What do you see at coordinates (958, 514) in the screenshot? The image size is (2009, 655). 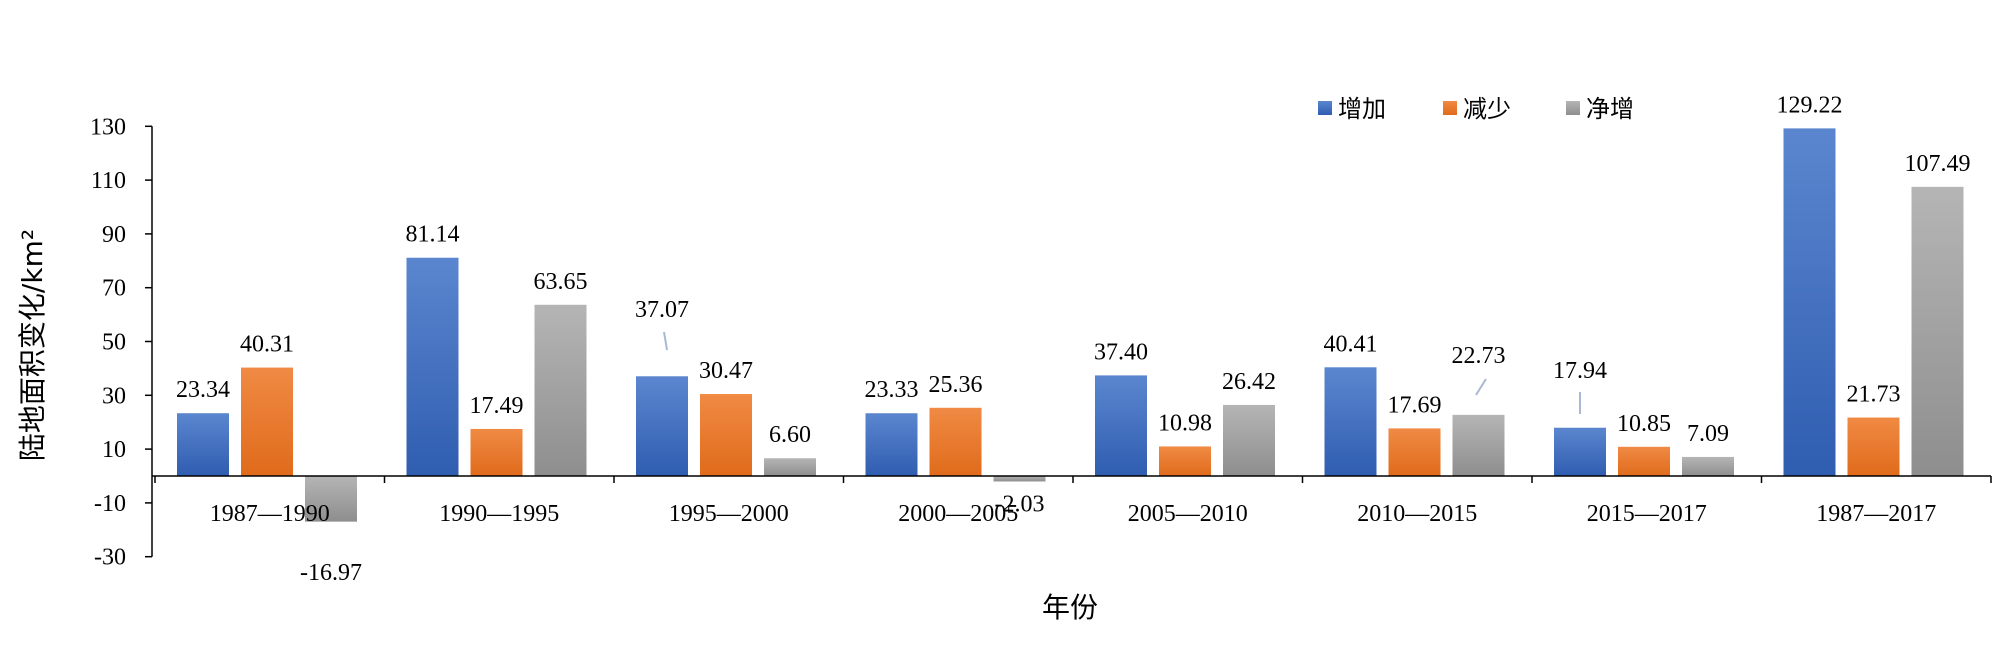 I see `x-category-label: 2000—2005` at bounding box center [958, 514].